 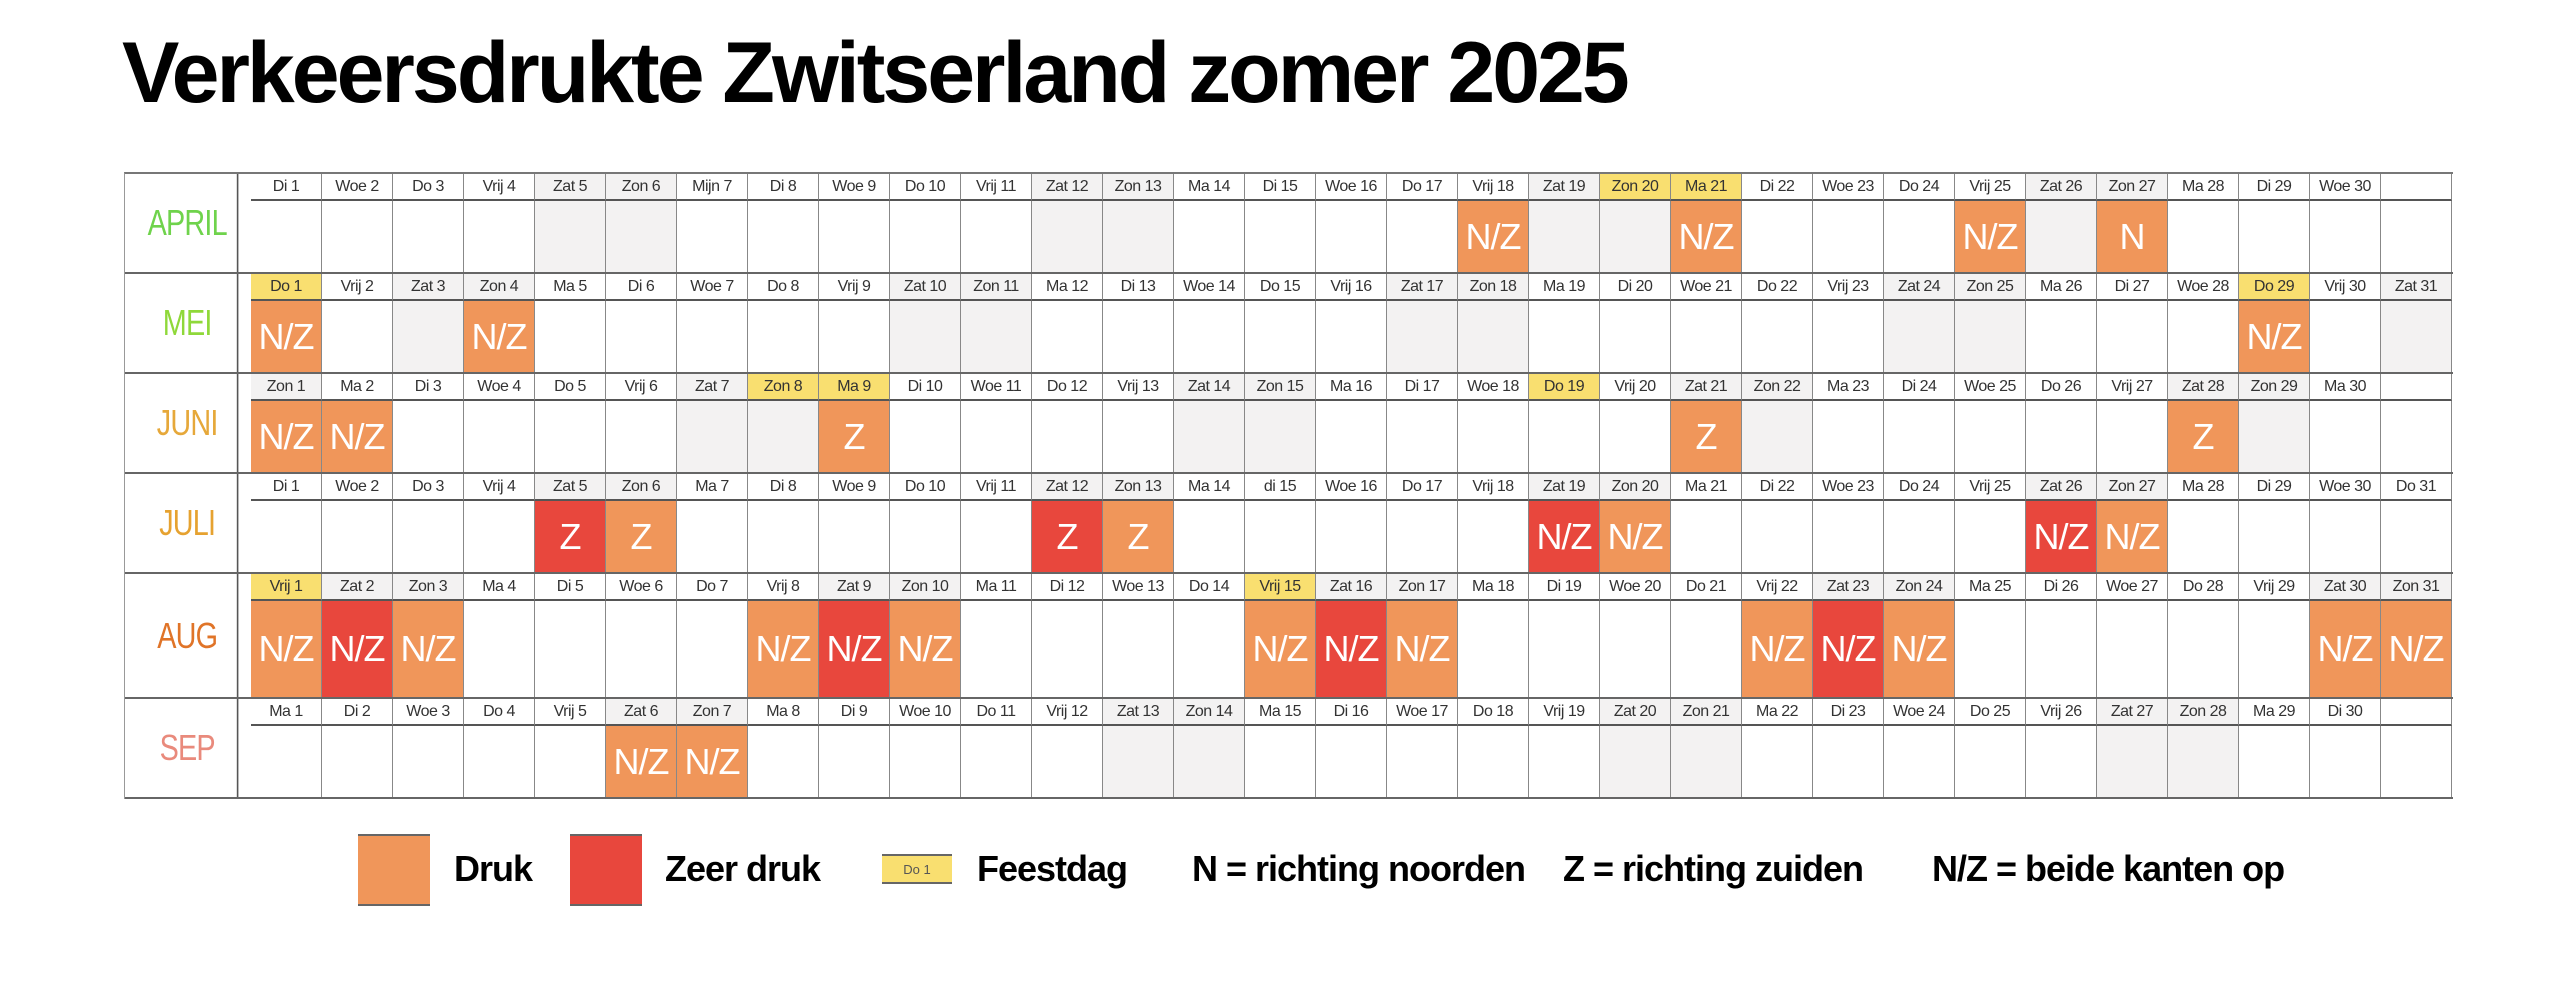 What do you see at coordinates (2416, 712) in the screenshot?
I see `empty-day-header` at bounding box center [2416, 712].